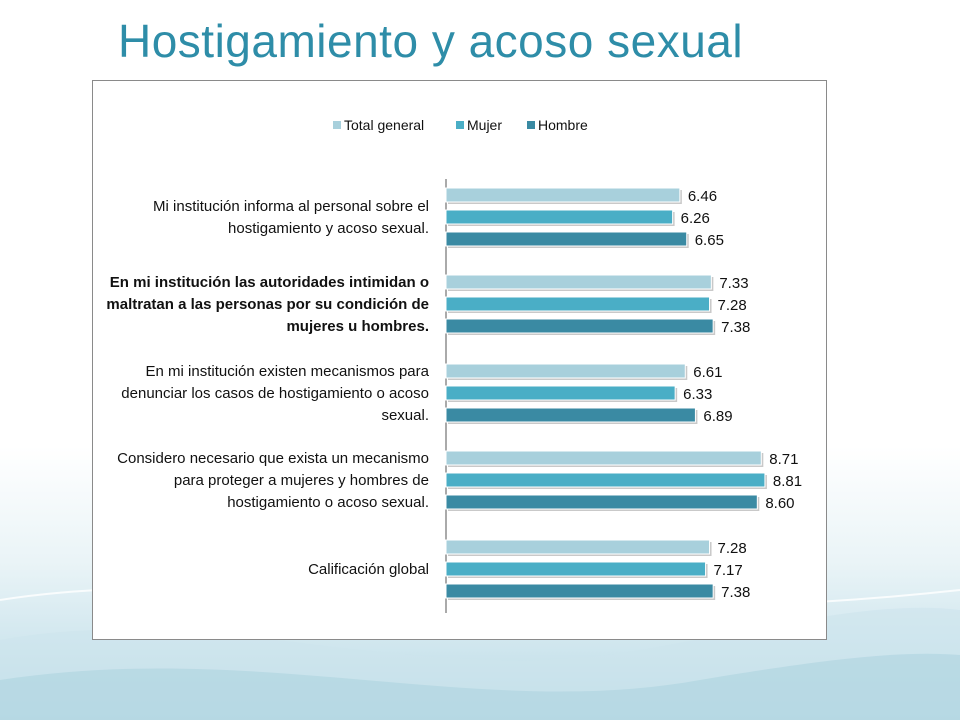 The image size is (960, 720). Describe the element at coordinates (357, 326) in the screenshot. I see `category-label-2-line-3: mujeres u hombres.` at that location.